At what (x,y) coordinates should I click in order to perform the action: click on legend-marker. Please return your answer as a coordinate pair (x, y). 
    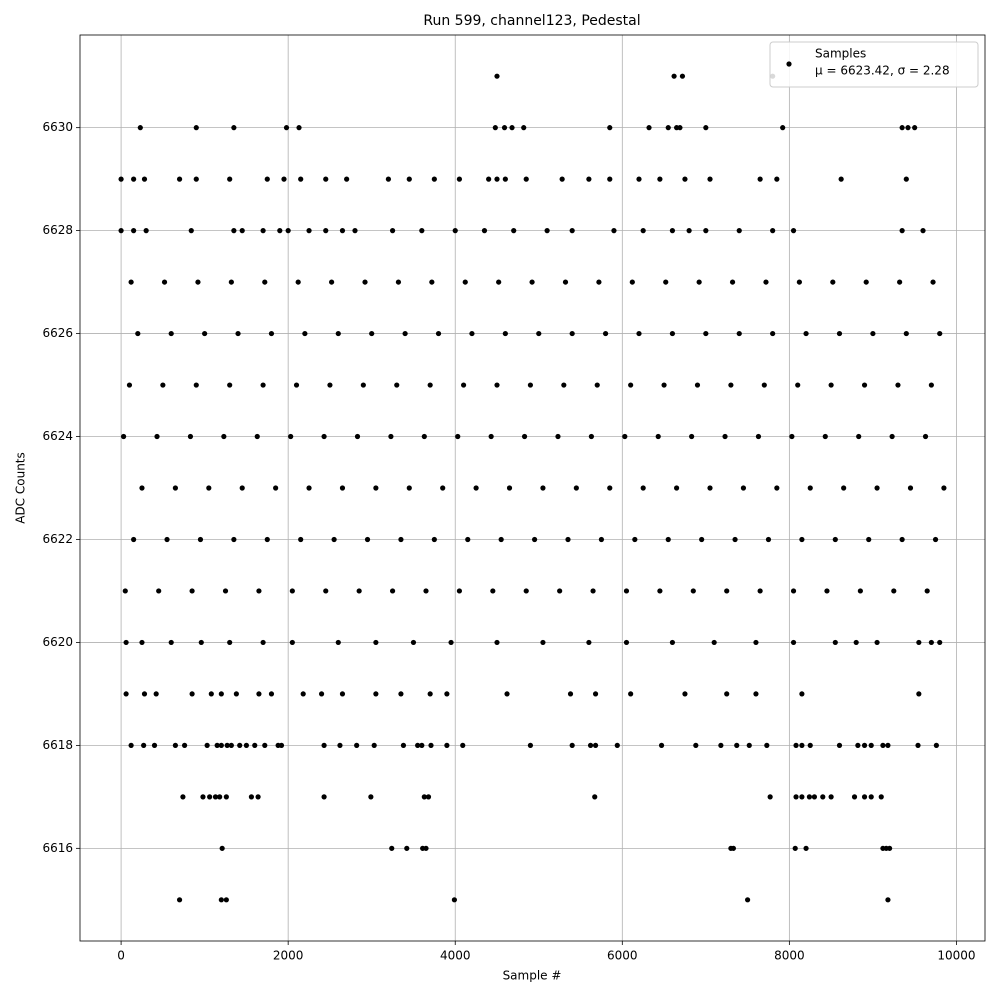
    Looking at the image, I should click on (789, 64).